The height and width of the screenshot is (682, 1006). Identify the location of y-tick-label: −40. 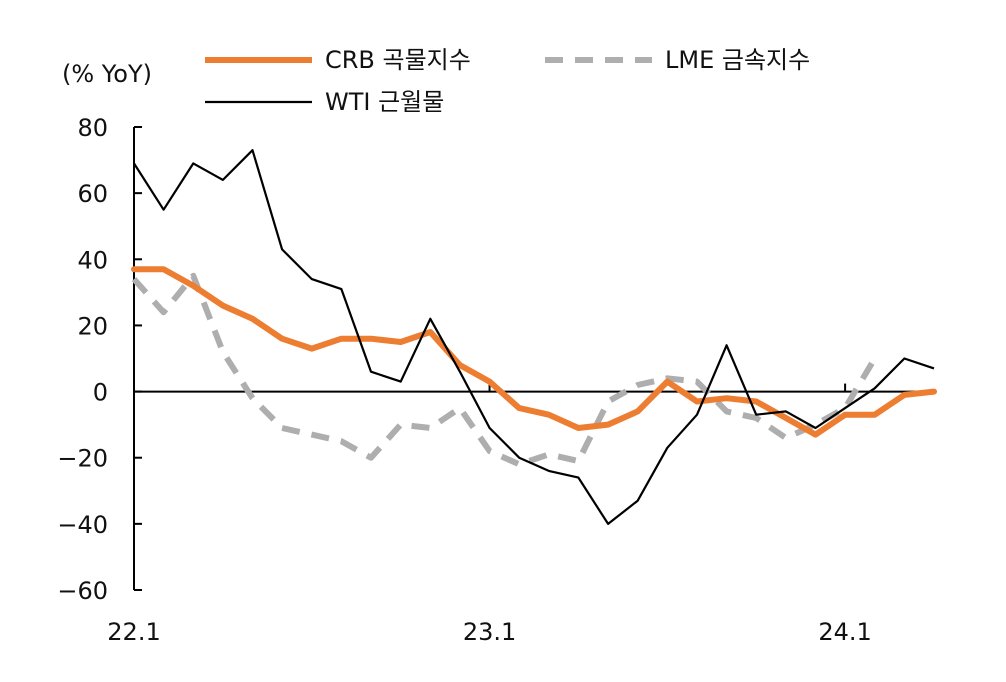
(82, 525).